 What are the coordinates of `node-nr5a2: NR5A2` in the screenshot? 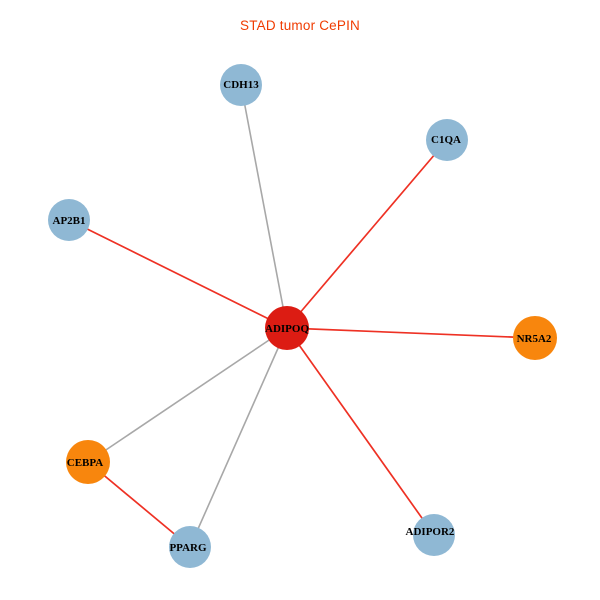 It's located at (535, 338).